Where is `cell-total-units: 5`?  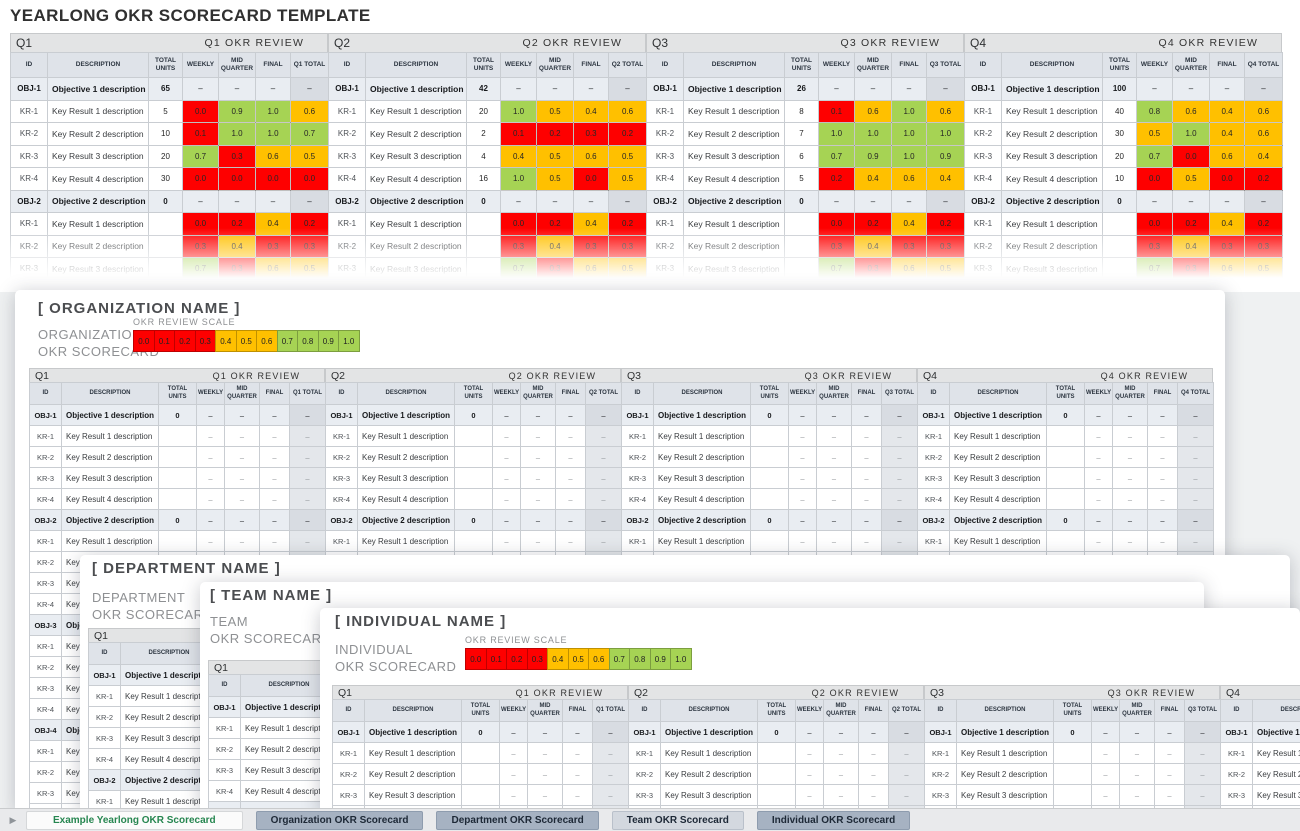 cell-total-units: 5 is located at coordinates (165, 111).